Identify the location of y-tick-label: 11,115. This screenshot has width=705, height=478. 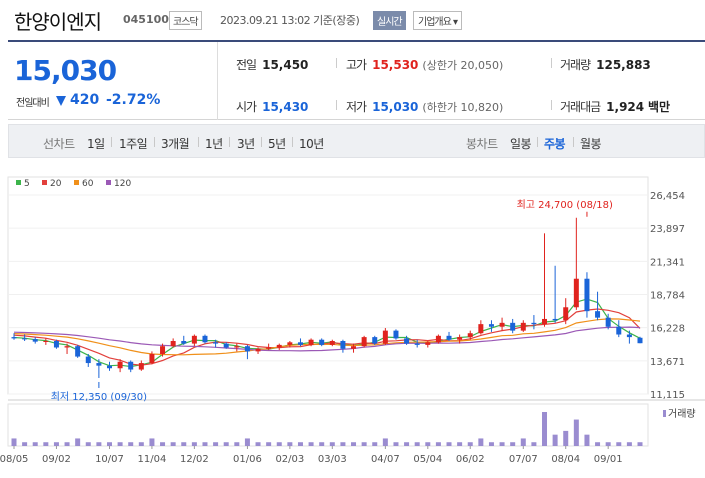
(667, 395).